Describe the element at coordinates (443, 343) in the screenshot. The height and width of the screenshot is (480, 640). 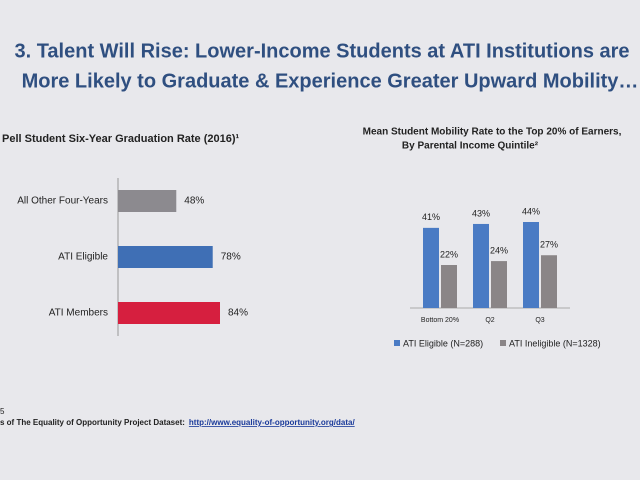
I see `legend-label: ATI Eligible (N=288)` at that location.